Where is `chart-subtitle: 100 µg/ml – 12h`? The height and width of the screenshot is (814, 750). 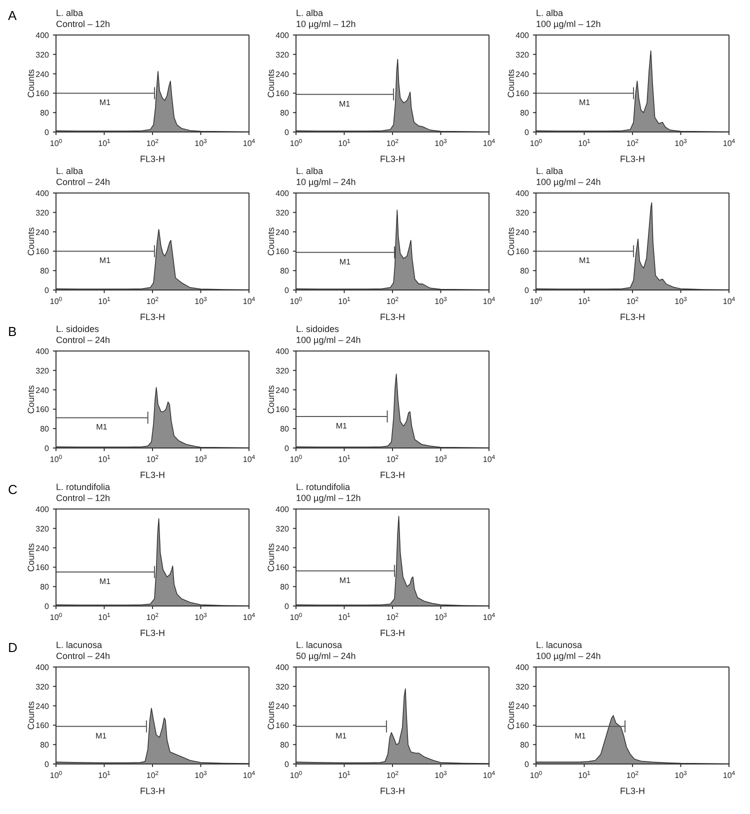 chart-subtitle: 100 µg/ml – 12h is located at coordinates (569, 24).